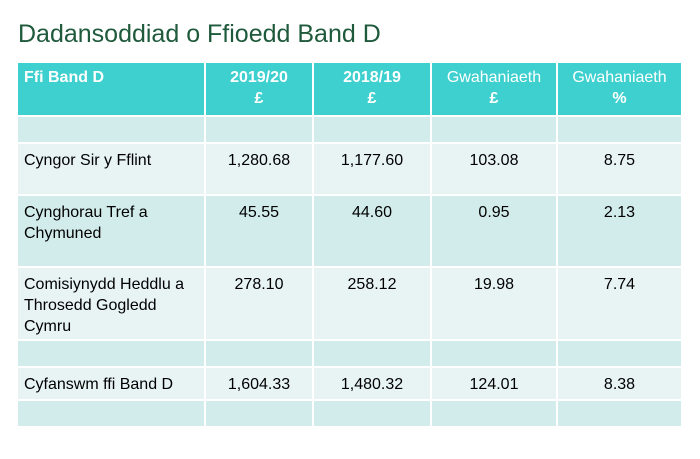  What do you see at coordinates (372, 169) in the screenshot?
I see `table-cell: 1,177.60` at bounding box center [372, 169].